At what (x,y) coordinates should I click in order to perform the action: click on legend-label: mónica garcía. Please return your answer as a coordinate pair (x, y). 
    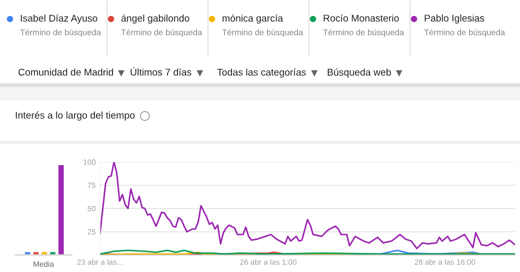
    Looking at the image, I should click on (253, 19).